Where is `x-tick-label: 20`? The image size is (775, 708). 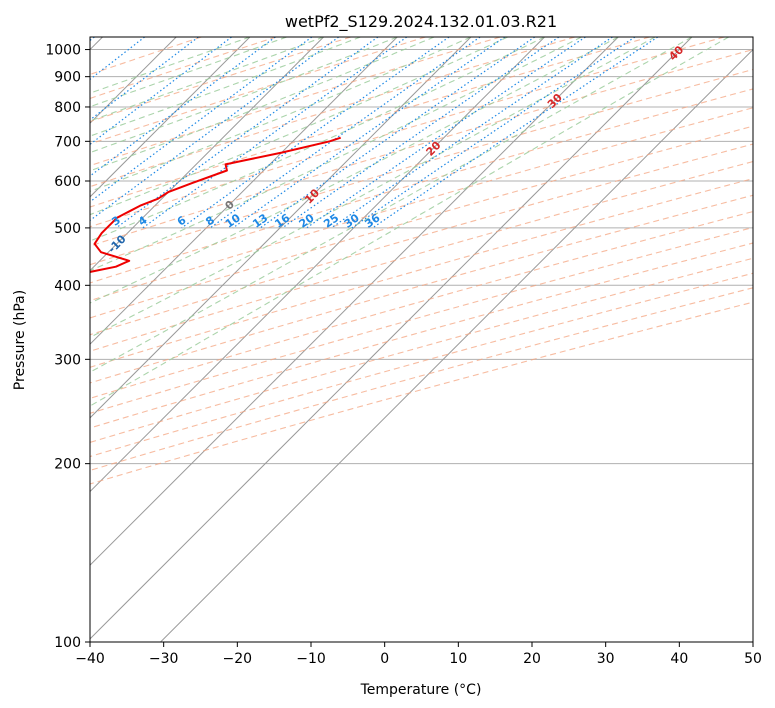 x-tick-label: 20 is located at coordinates (532, 659).